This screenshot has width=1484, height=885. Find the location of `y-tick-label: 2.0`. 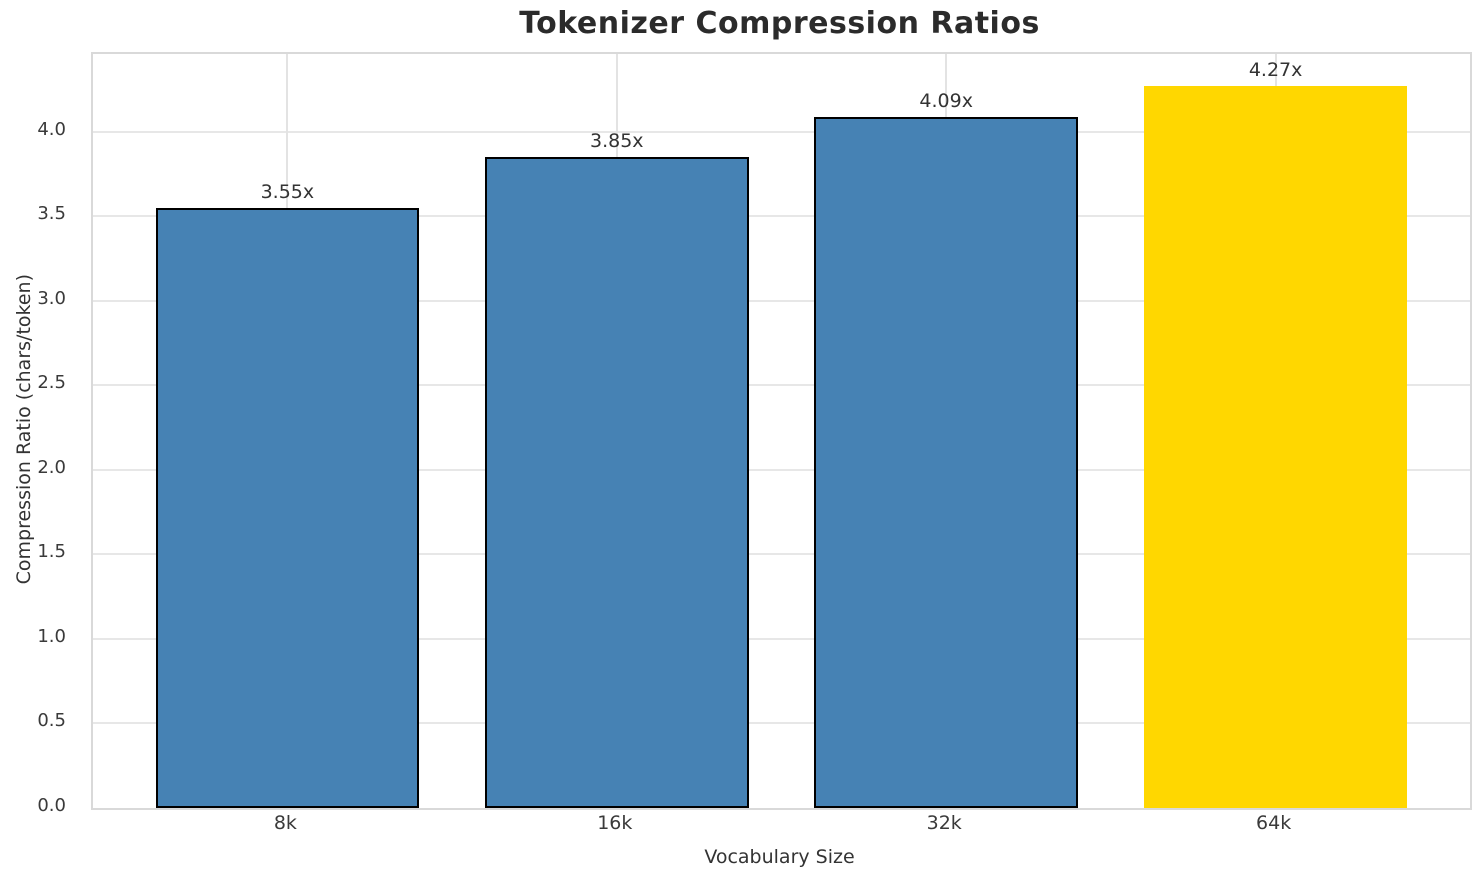

y-tick-label: 2.0 is located at coordinates (51, 467).